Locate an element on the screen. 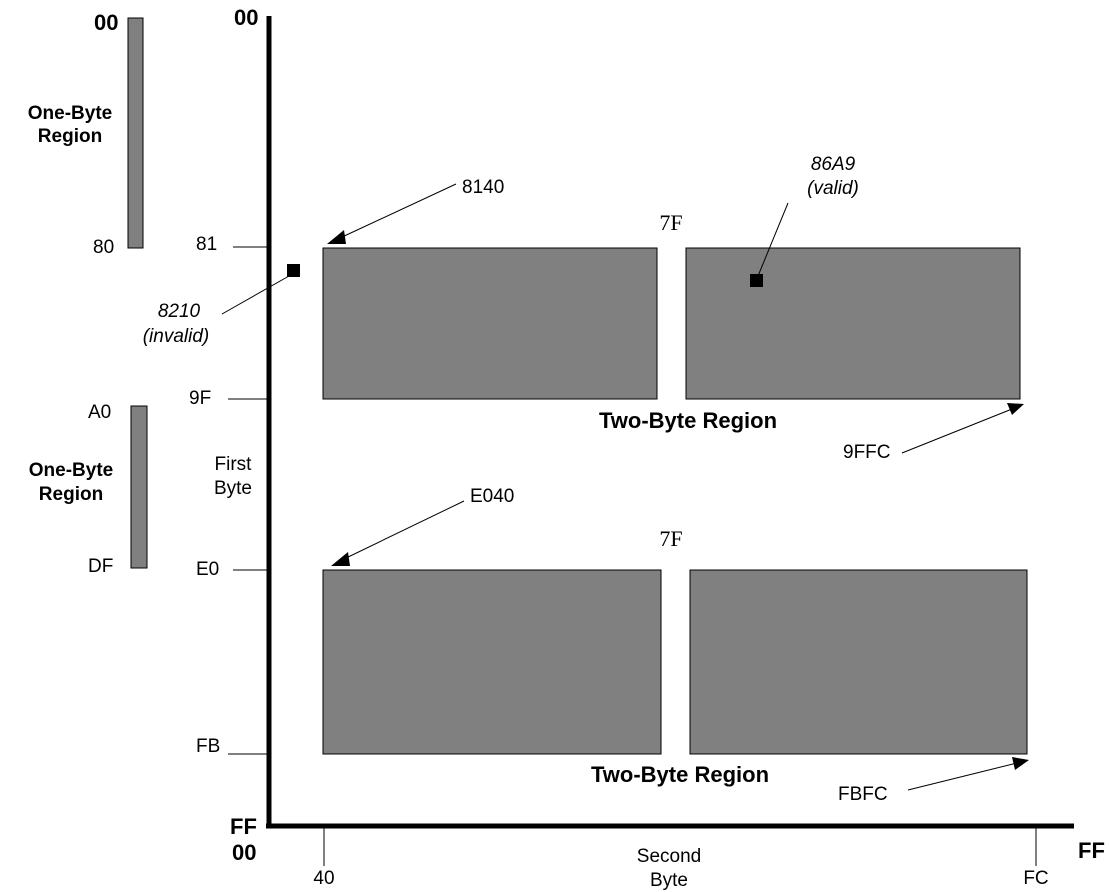  one-byte-upper-bottom-label: 80 is located at coordinates (103, 247).